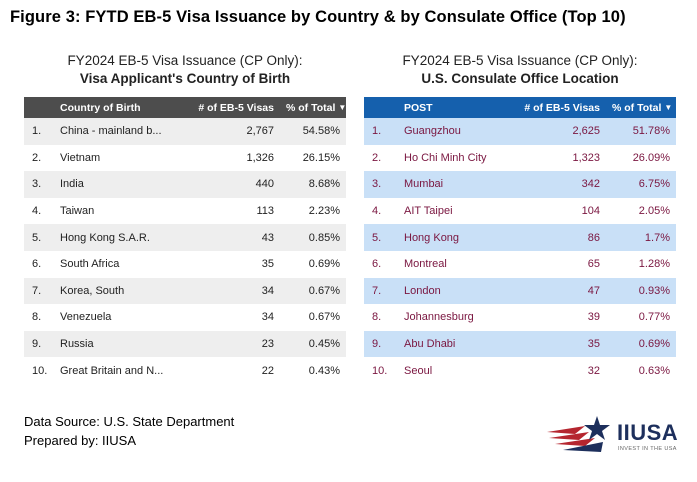 This screenshot has height=482, width=697. I want to click on row-percent: 0.69%, so click(641, 344).